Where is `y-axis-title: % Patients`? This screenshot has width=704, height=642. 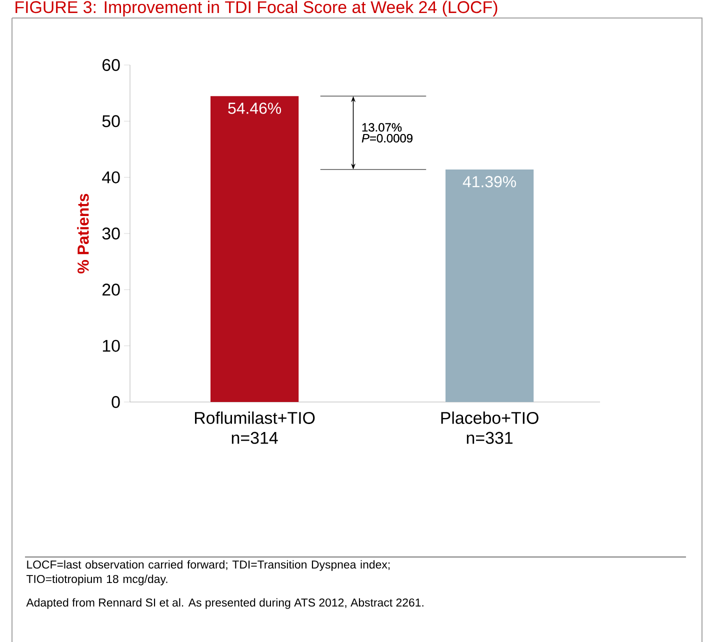 y-axis-title: % Patients is located at coordinates (83, 234).